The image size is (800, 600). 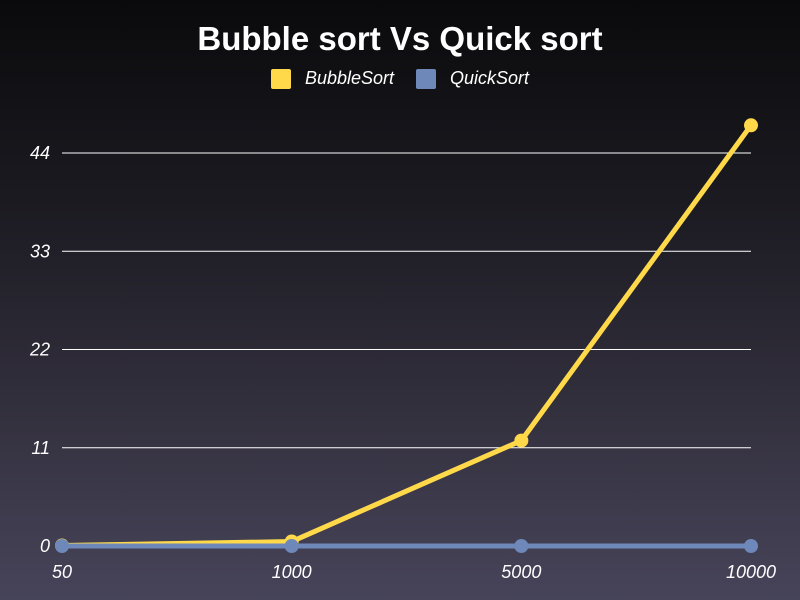 I want to click on y-tick-labels: 0 11 22 33 44, so click(x=39, y=349).